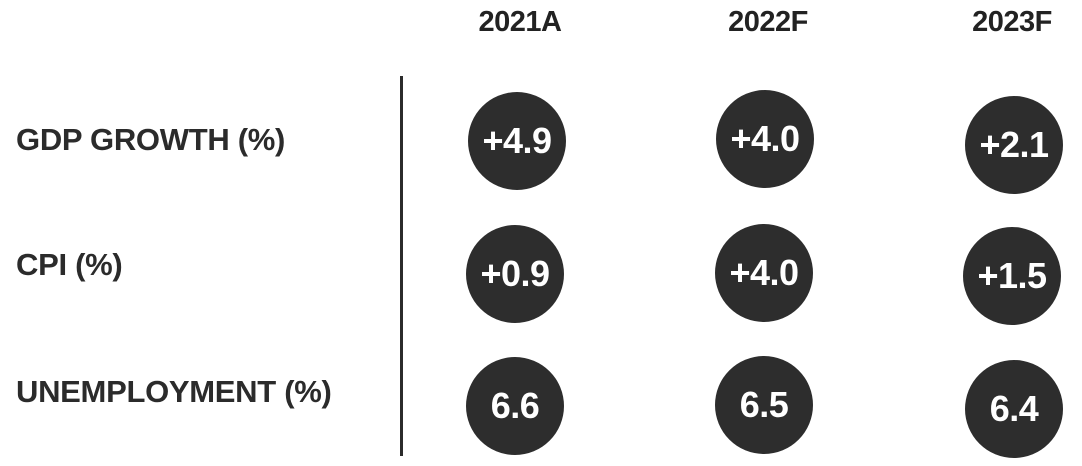 This screenshot has height=466, width=1082. What do you see at coordinates (151, 139) in the screenshot?
I see `row-label-gdp-growth: GDP GROWTH (%)` at bounding box center [151, 139].